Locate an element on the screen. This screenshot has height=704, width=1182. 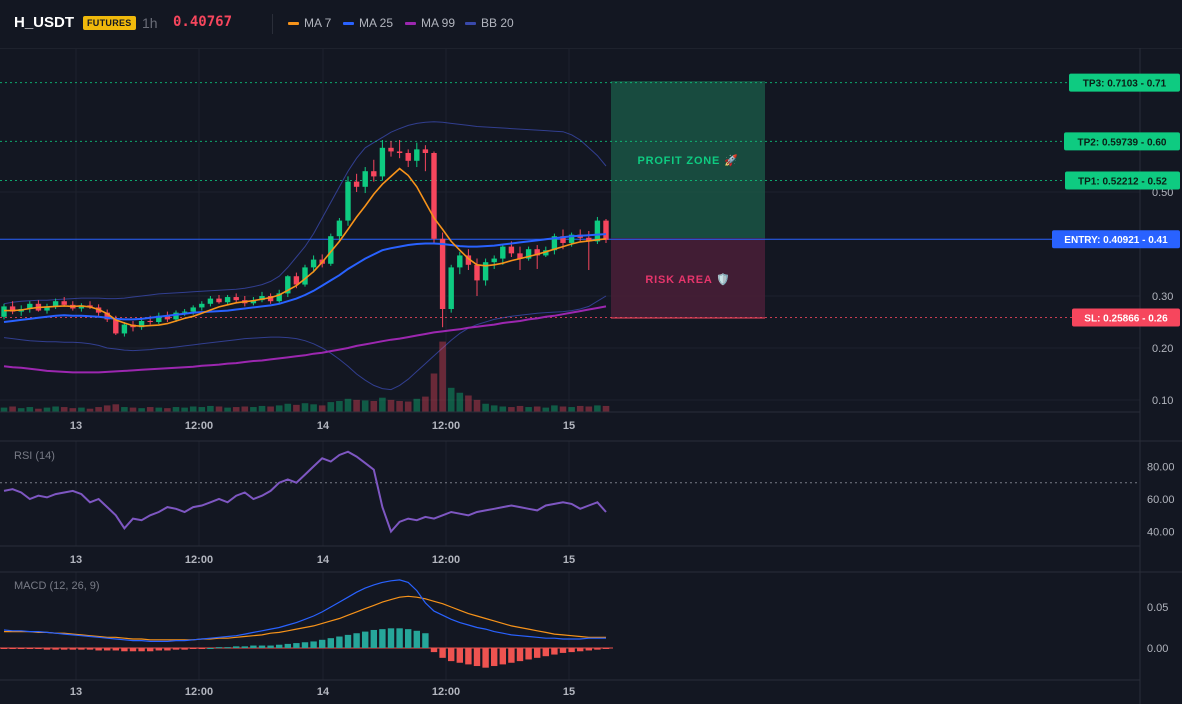
rsi-tick-label: 80.00 is located at coordinates (1161, 467).